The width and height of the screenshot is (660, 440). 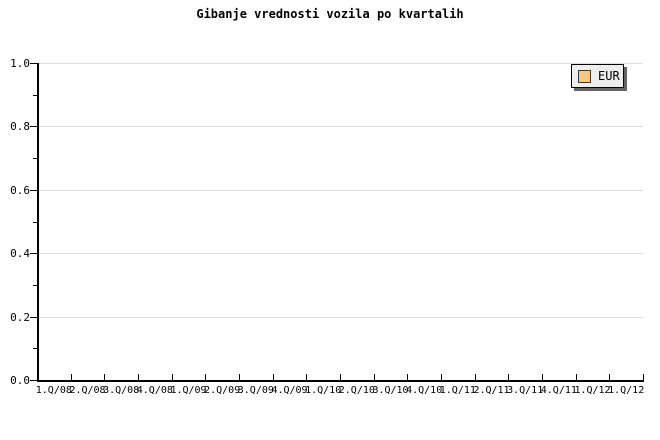 What do you see at coordinates (38, 222) in the screenshot?
I see `y-axis-line` at bounding box center [38, 222].